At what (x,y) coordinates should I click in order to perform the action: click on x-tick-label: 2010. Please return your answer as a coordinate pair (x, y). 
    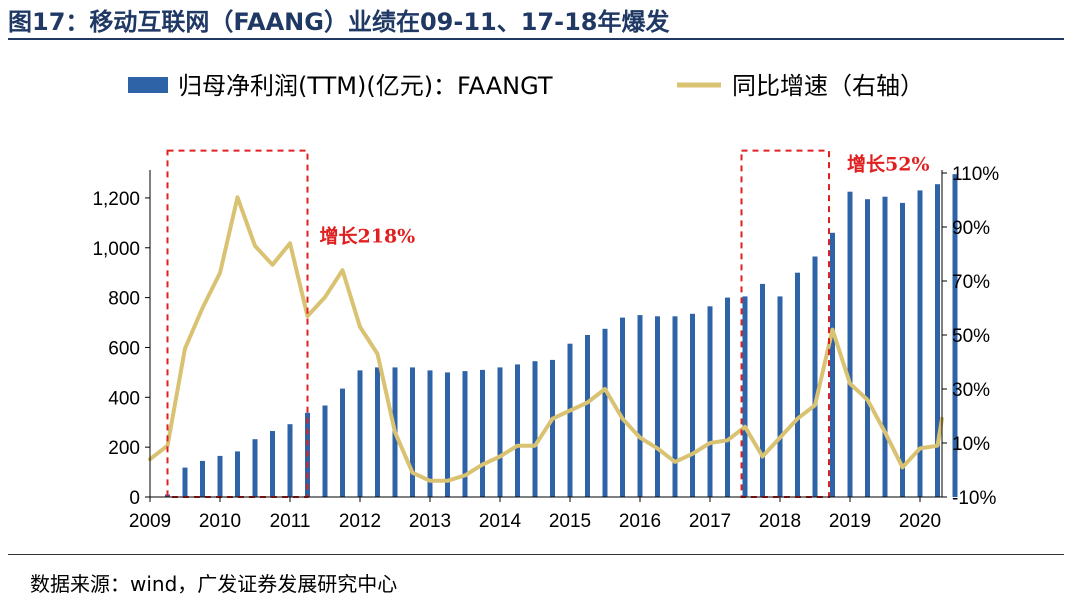
    Looking at the image, I should click on (220, 521).